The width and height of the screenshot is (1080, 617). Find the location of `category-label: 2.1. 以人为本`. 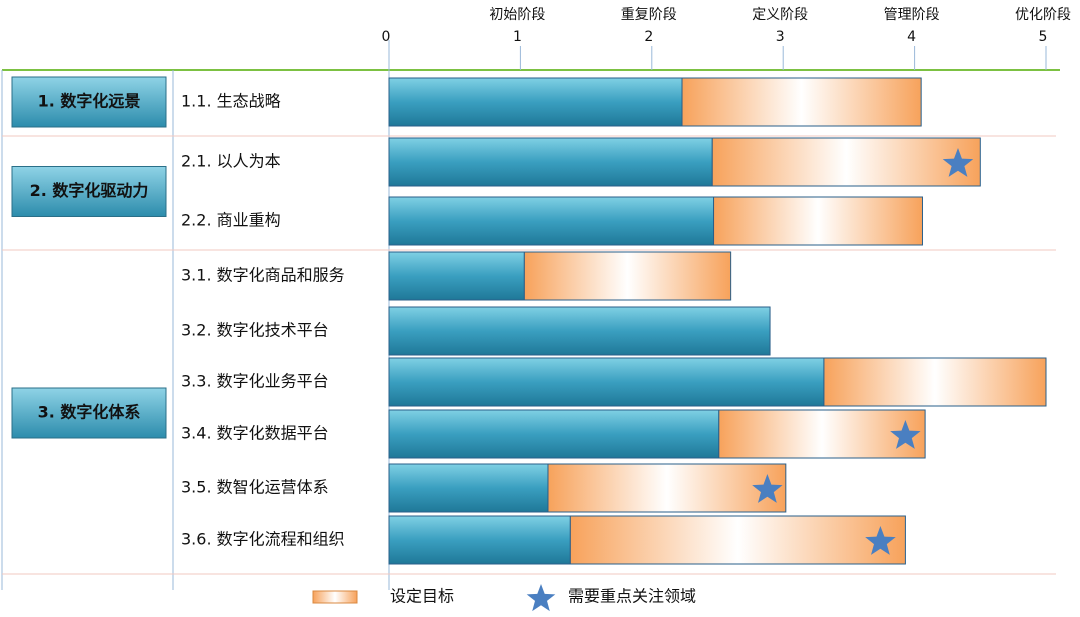

category-label: 2.1. 以人为本 is located at coordinates (231, 161).